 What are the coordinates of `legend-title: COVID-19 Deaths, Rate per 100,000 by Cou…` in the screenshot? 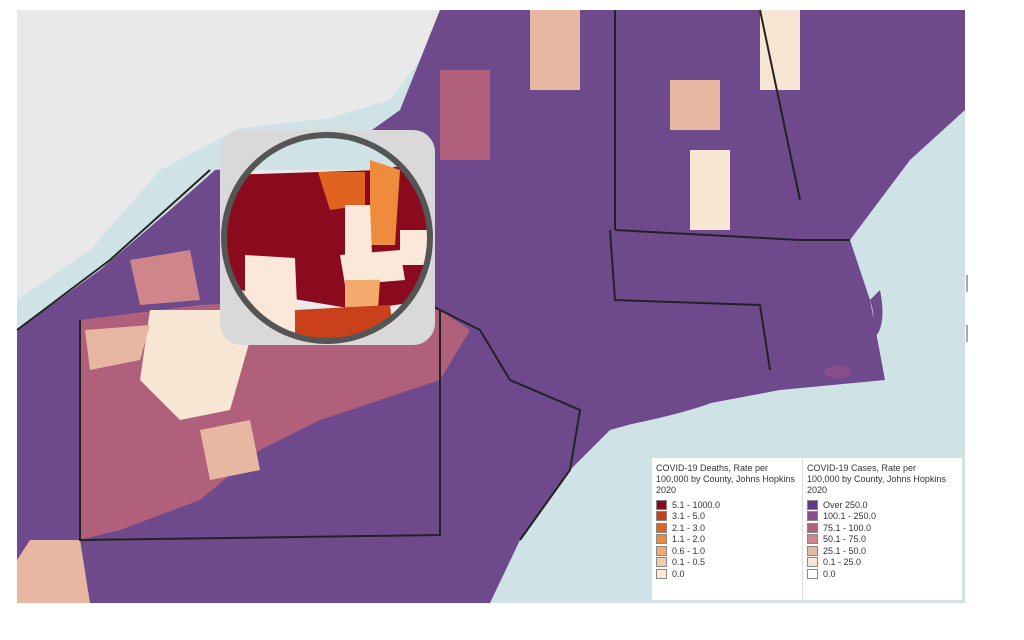 It's located at (725, 479).